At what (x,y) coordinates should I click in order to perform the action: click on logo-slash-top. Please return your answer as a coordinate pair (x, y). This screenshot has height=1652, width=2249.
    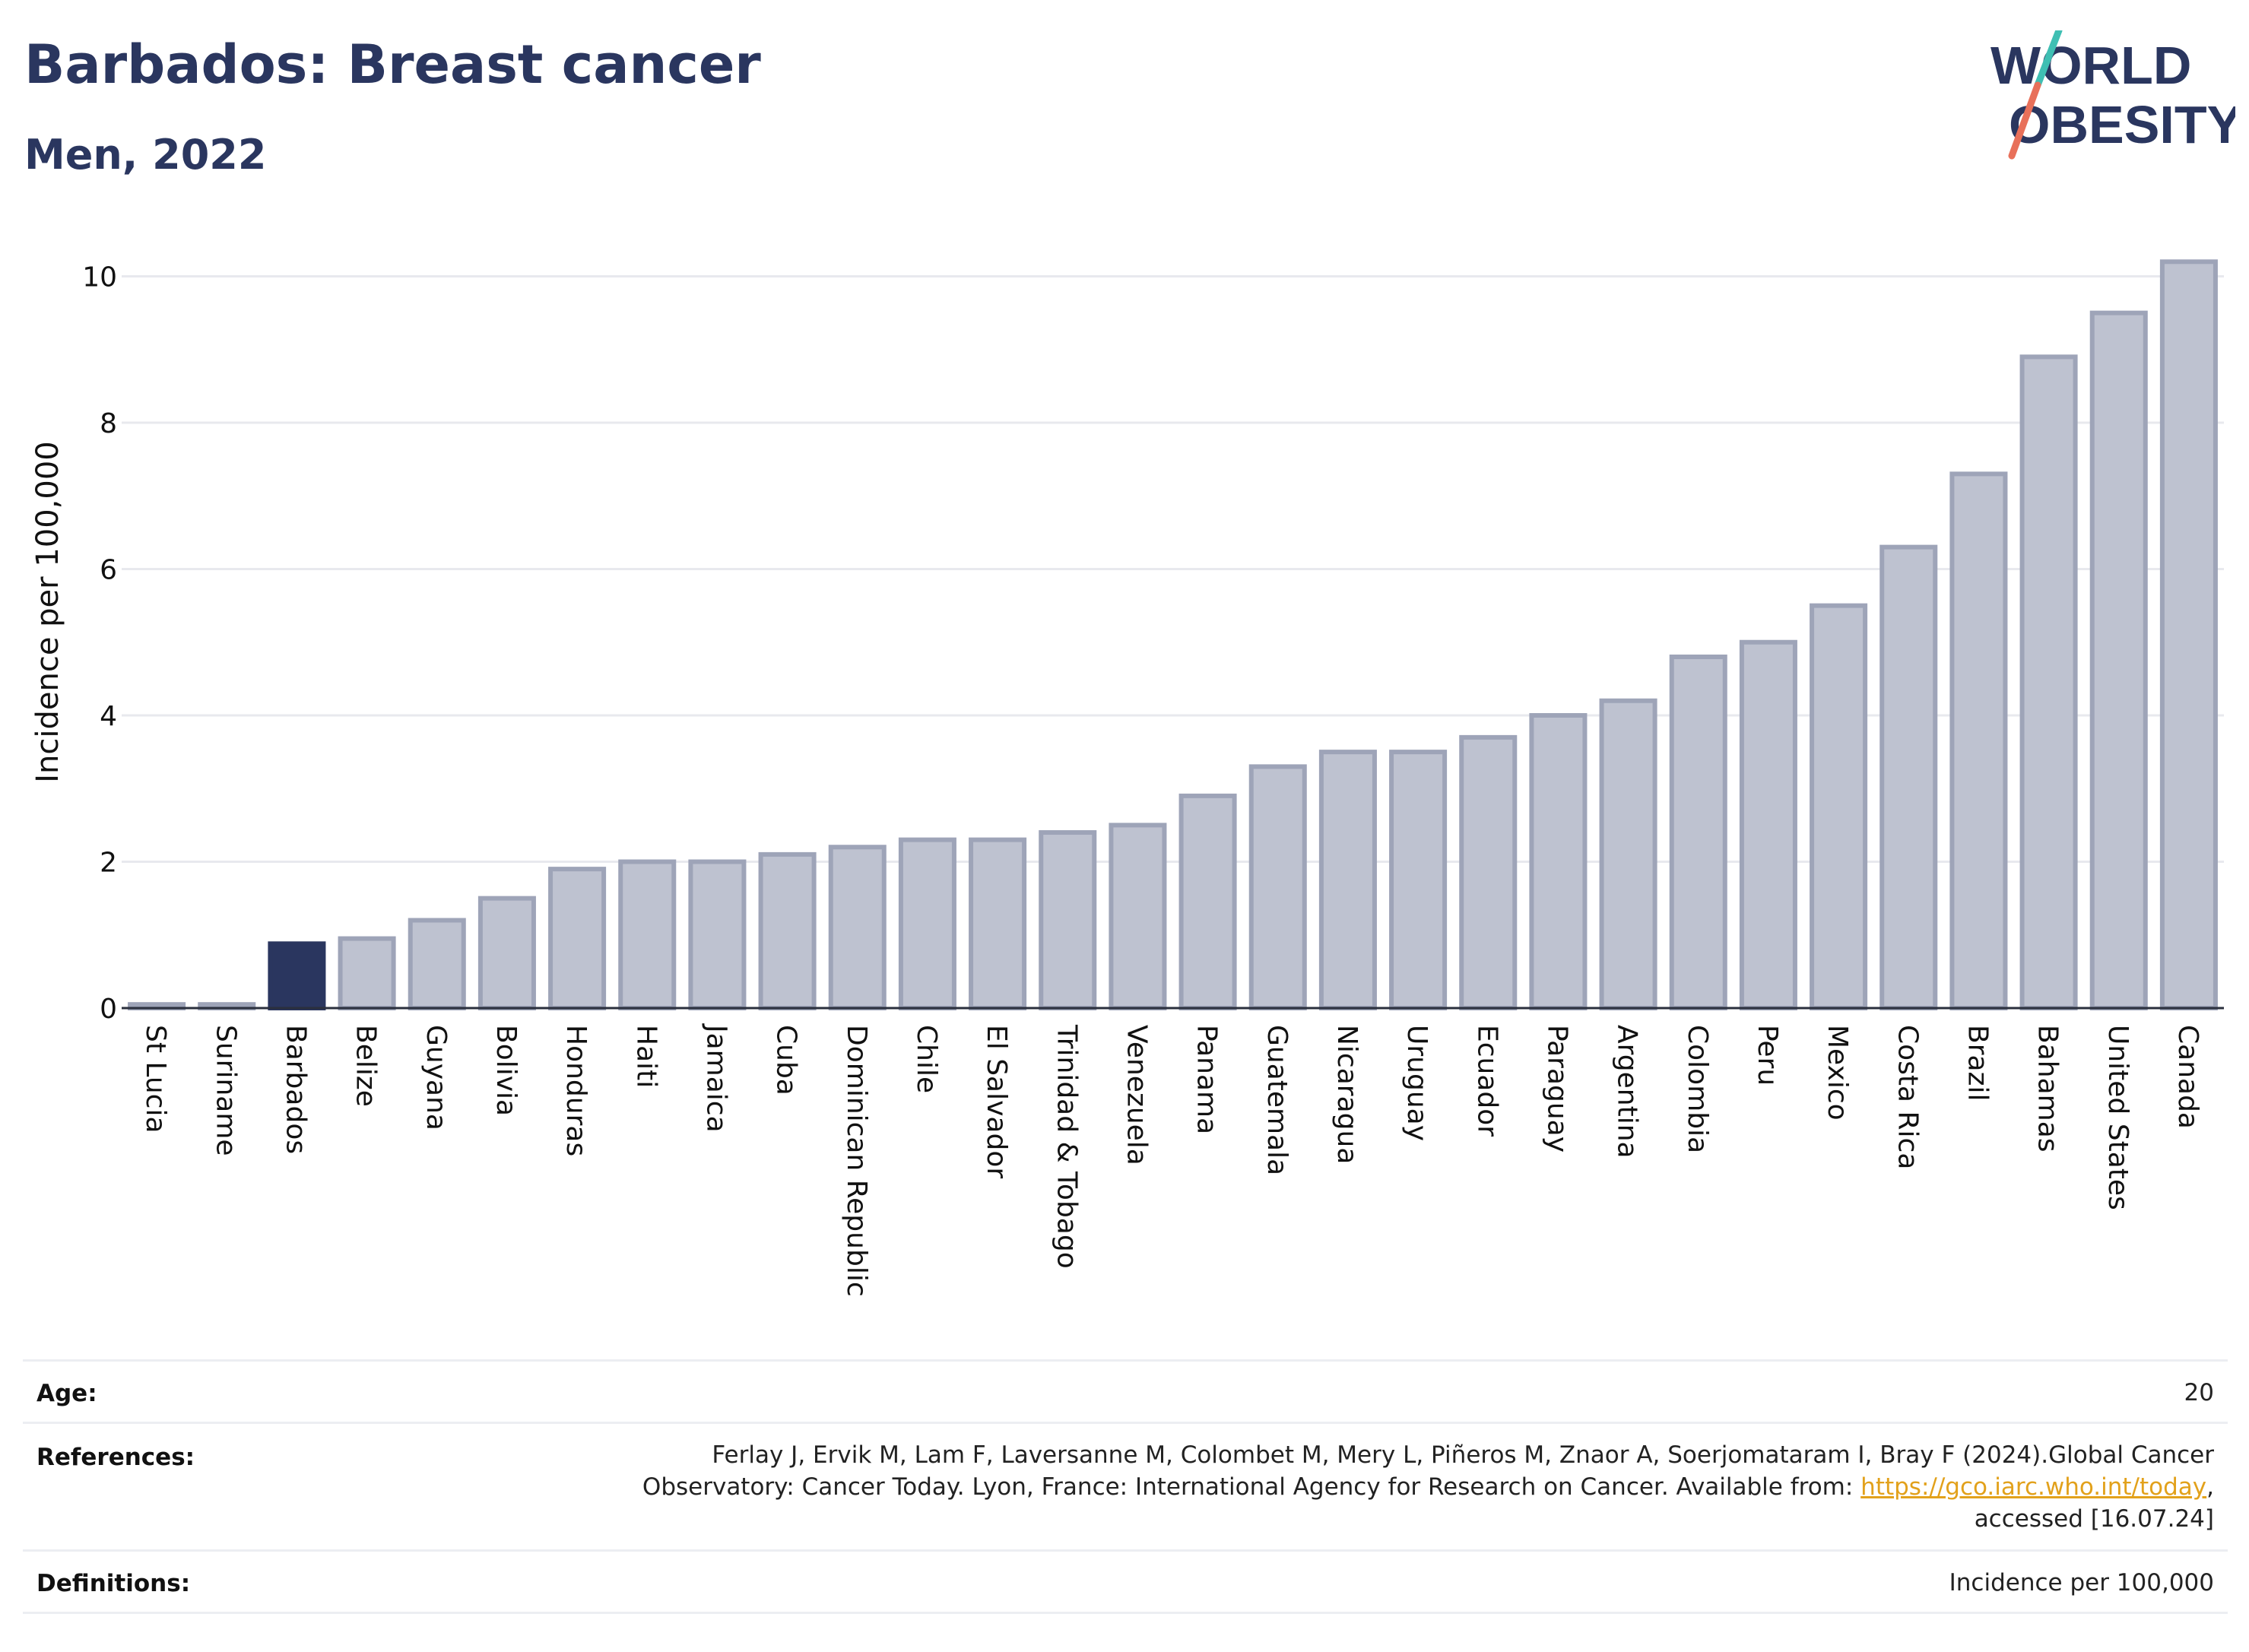
    Looking at the image, I should click on (2048, 59).